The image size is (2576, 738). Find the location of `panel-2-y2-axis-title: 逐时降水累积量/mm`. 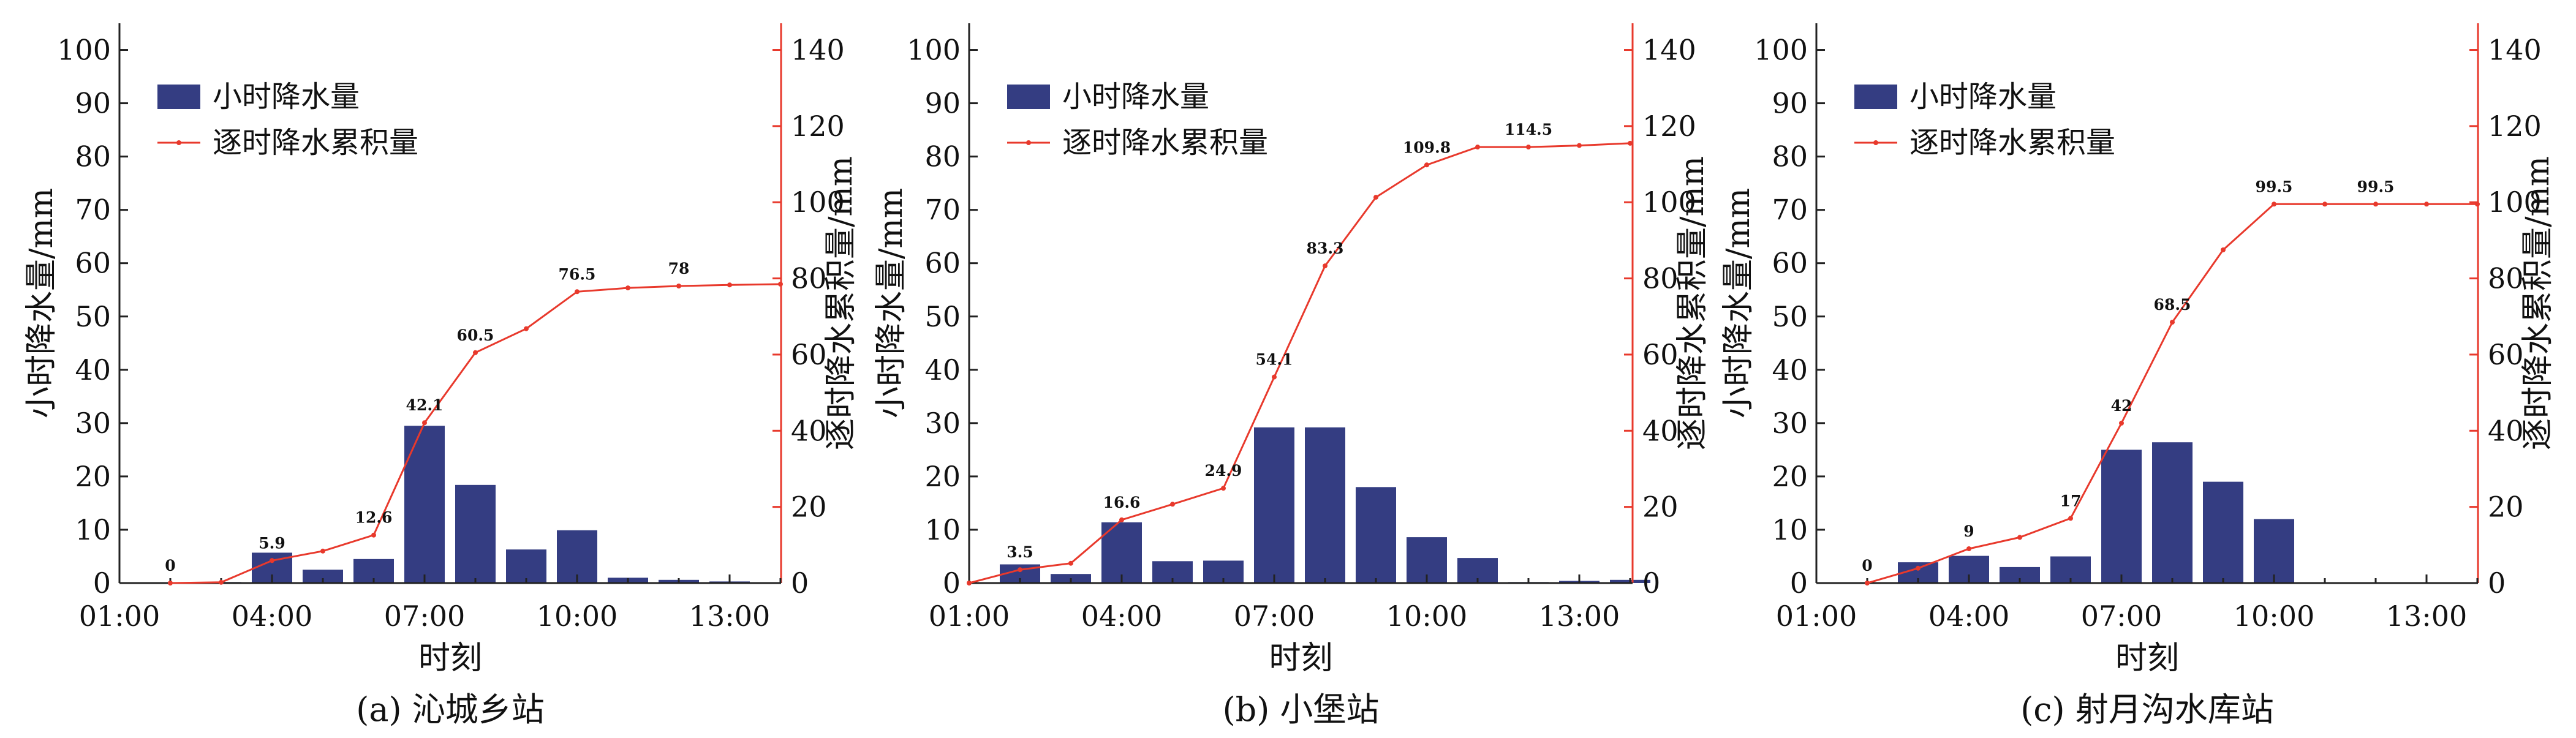

panel-2-y2-axis-title: 逐时降水累积量/mm is located at coordinates (2538, 303).